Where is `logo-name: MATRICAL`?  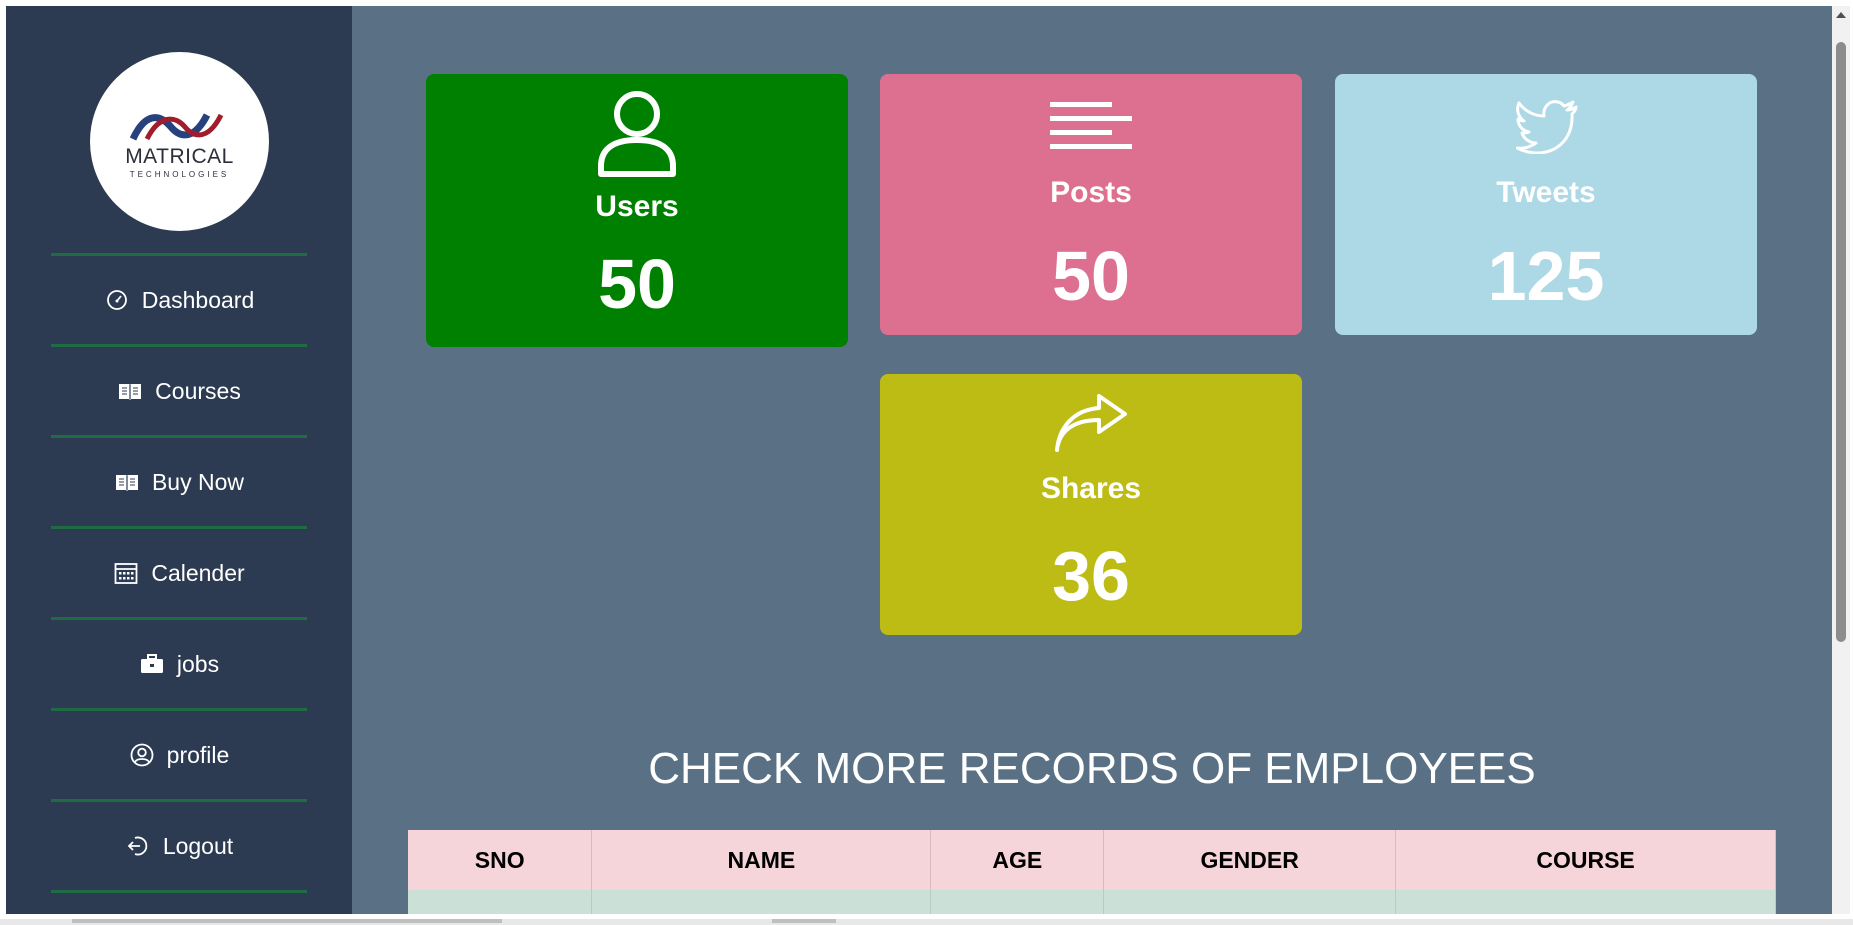
logo-name: MATRICAL is located at coordinates (179, 156).